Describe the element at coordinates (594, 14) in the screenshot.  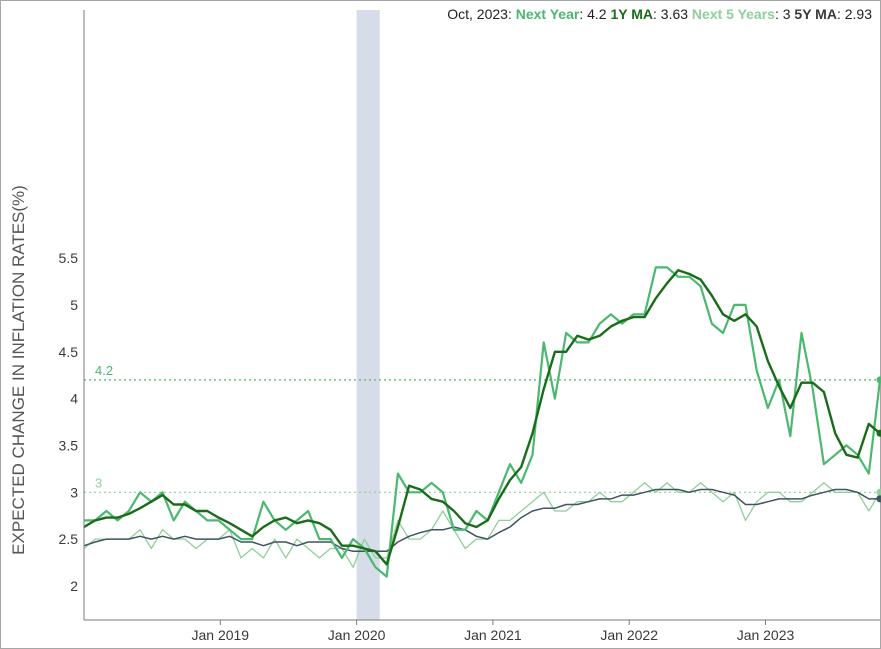
I see `tooltip-value-0: : 4.2` at that location.